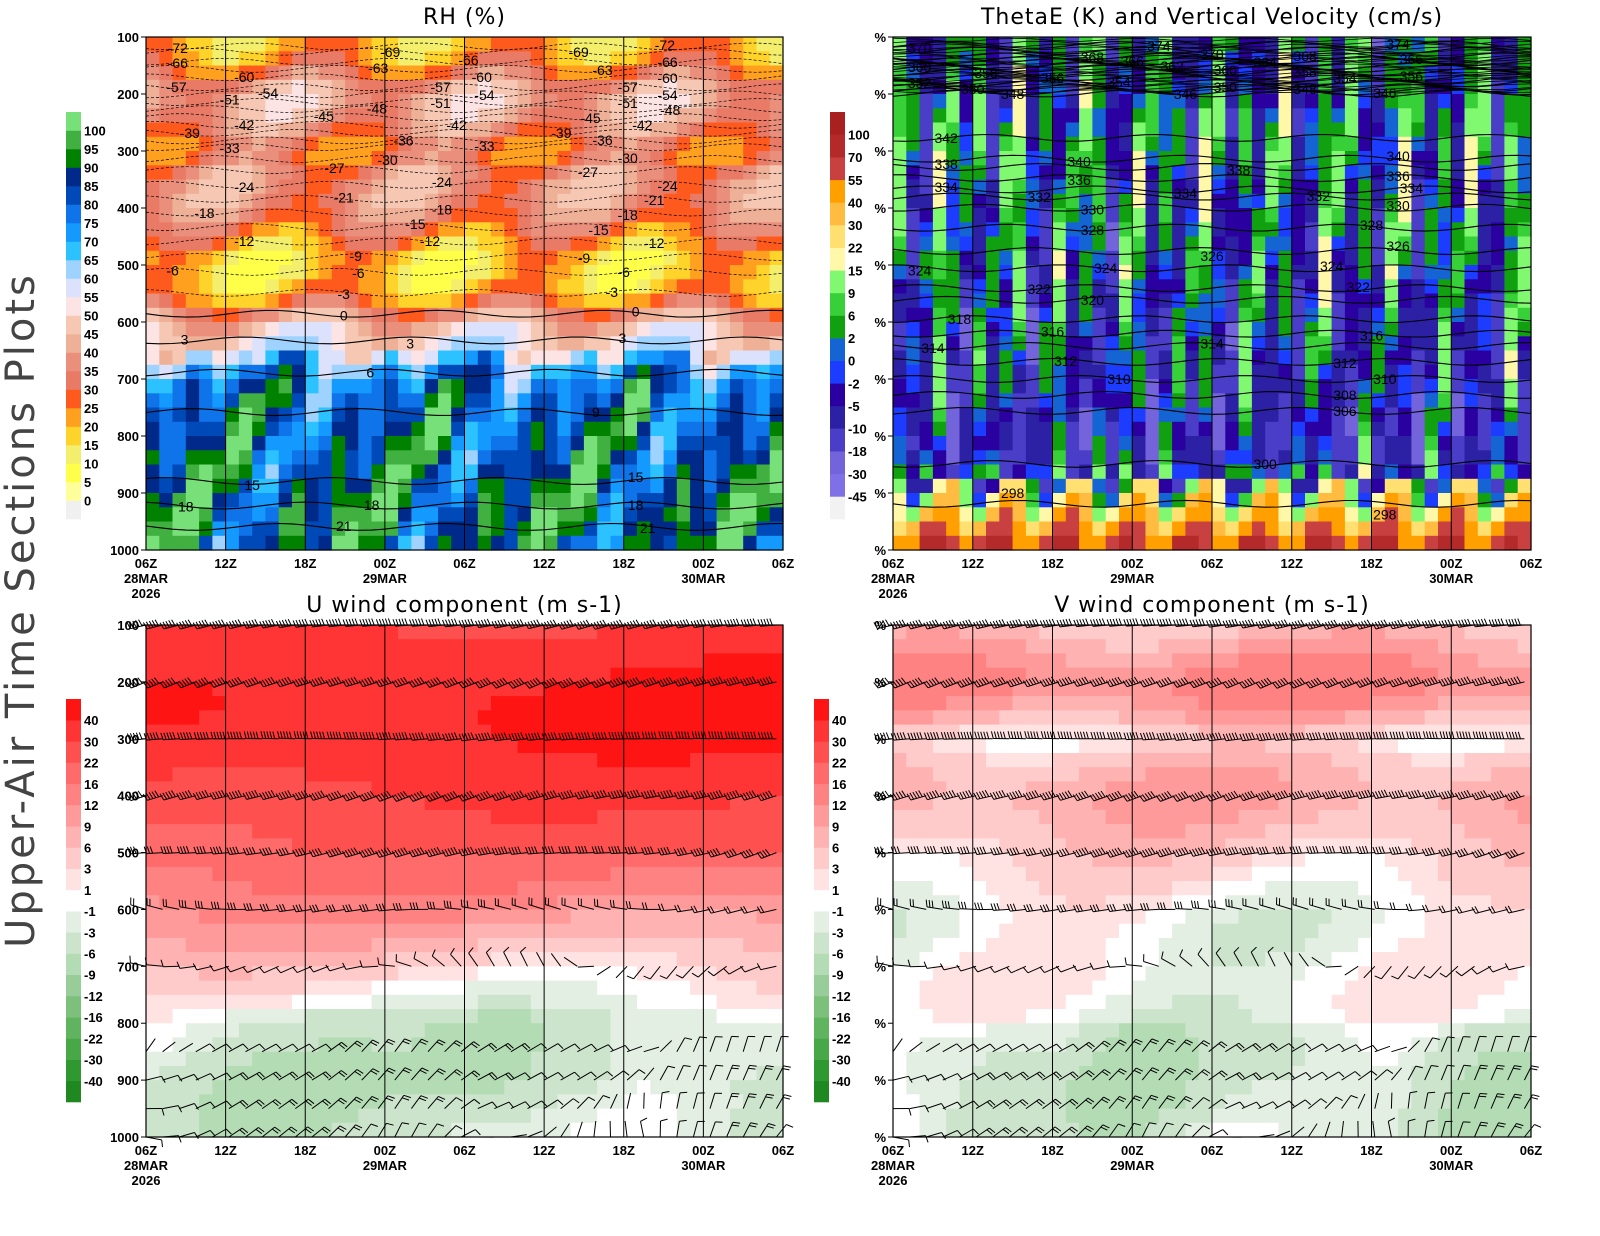 Image resolution: width=1600 pixels, height=1236 pixels. Describe the element at coordinates (305, 563) in the screenshot. I see `x-tick-label: 18Z` at that location.